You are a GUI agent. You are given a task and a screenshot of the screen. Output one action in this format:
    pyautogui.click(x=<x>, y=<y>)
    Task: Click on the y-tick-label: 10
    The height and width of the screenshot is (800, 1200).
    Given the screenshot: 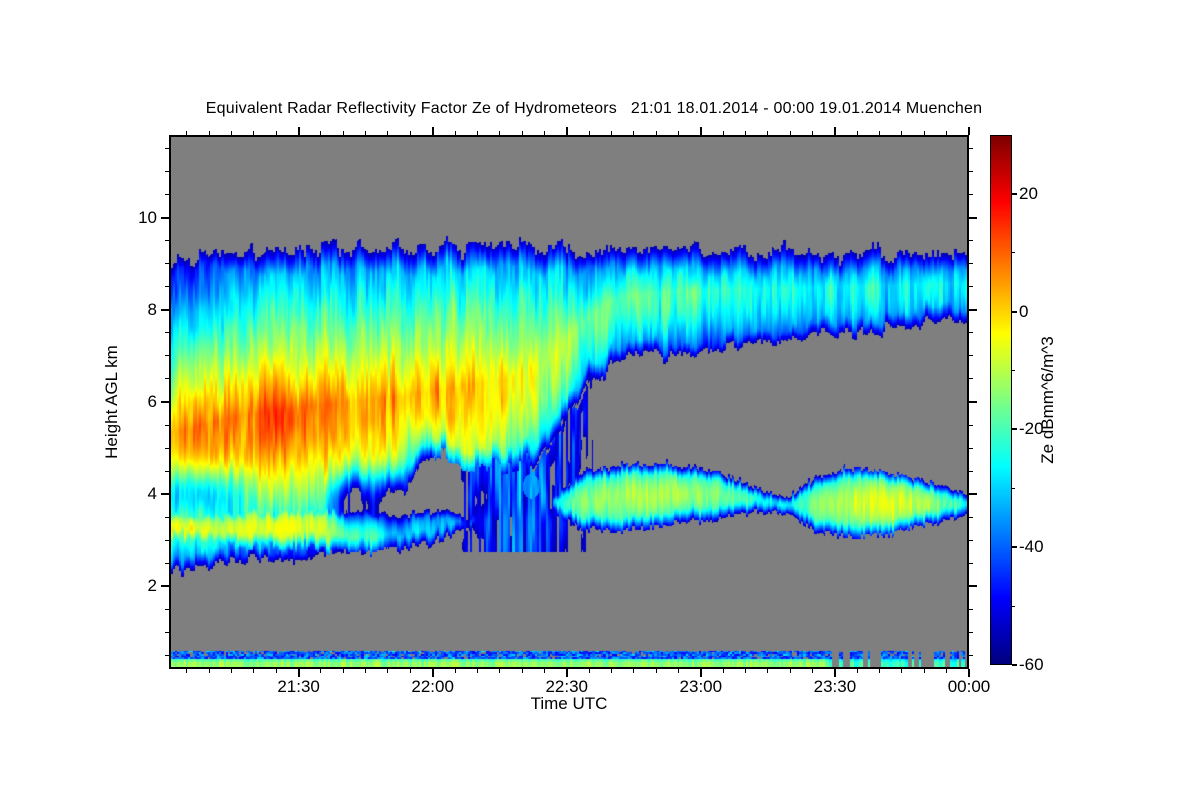 What is the action you would take?
    pyautogui.click(x=147, y=217)
    